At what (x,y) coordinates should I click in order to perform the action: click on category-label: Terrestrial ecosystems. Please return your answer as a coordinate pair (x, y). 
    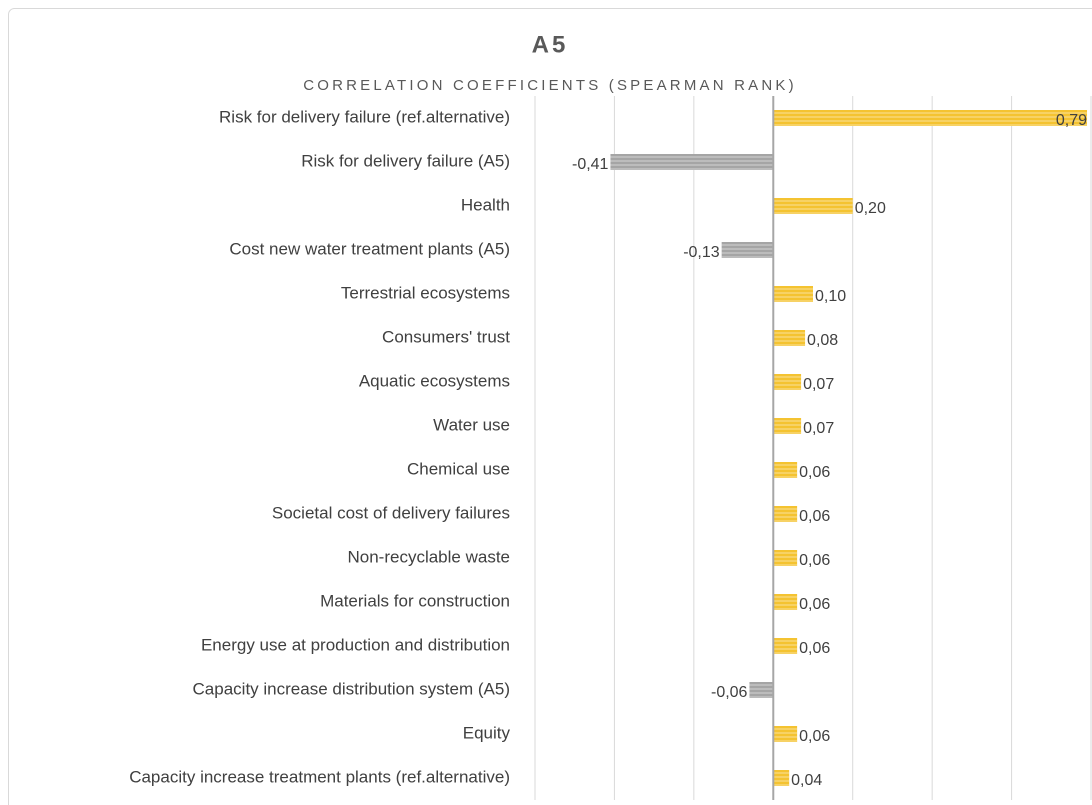
    Looking at the image, I should click on (425, 292).